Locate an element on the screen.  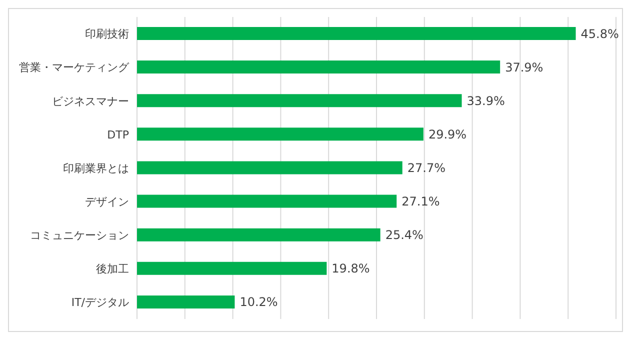
y-tick-label: IT/デジタル is located at coordinates (100, 303).